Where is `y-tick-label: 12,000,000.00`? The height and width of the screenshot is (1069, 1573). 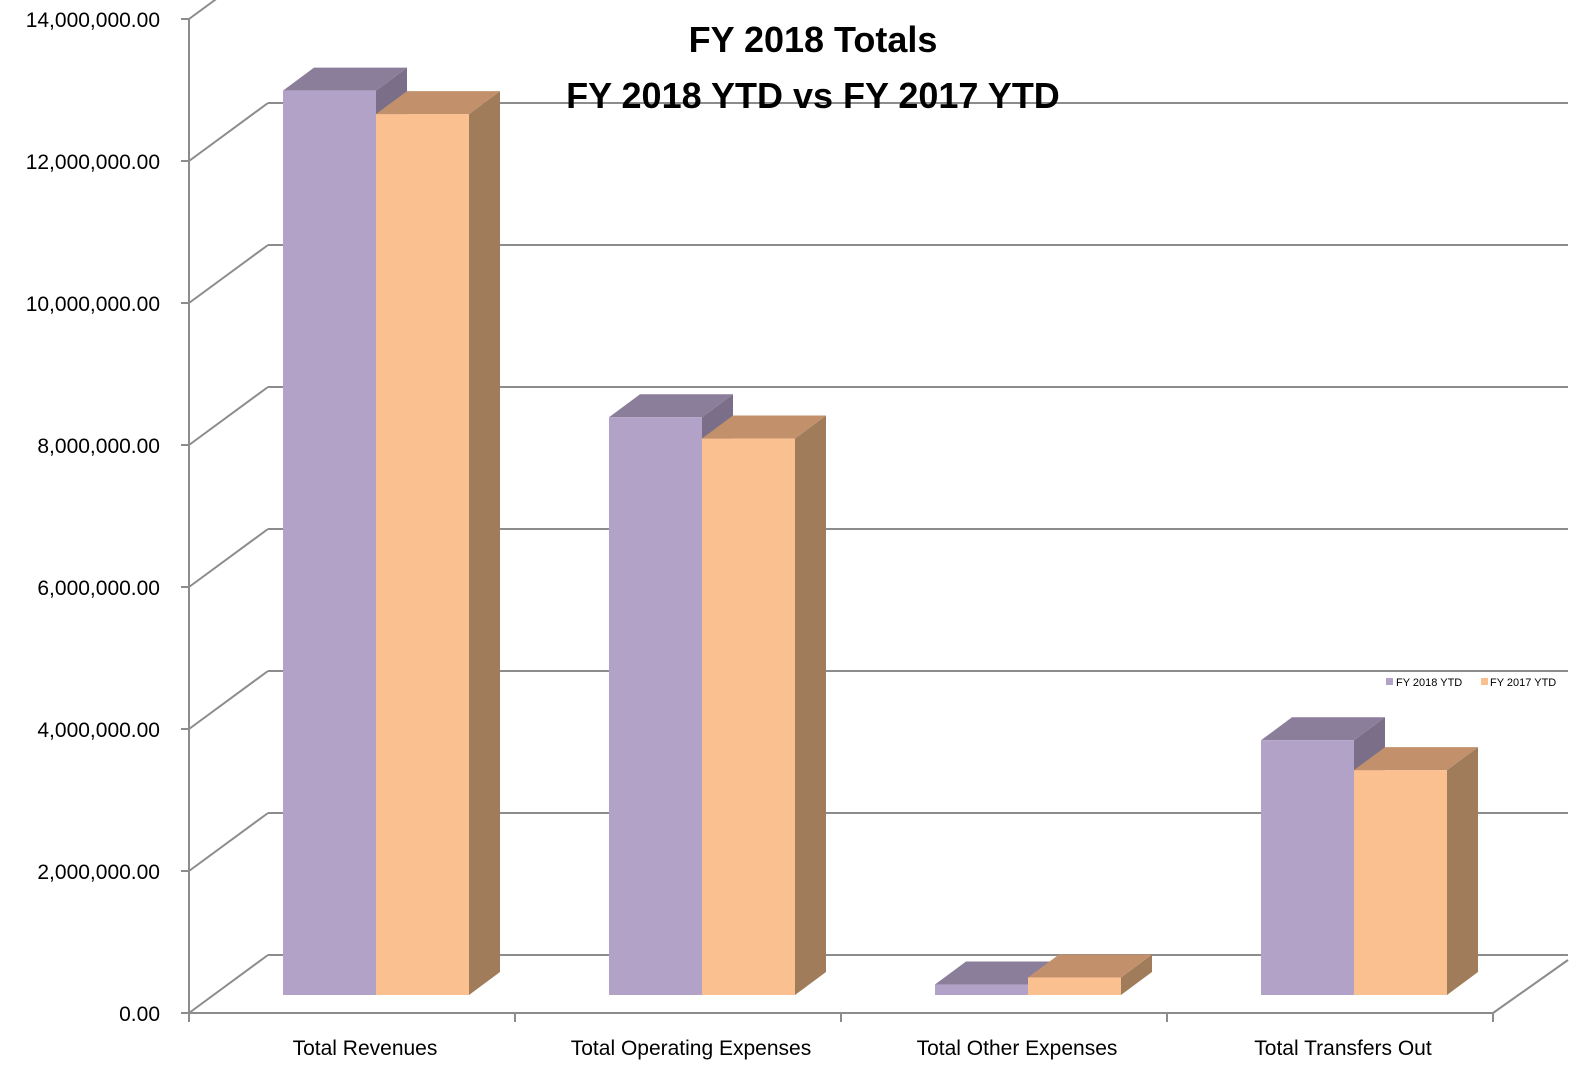 y-tick-label: 12,000,000.00 is located at coordinates (93, 162).